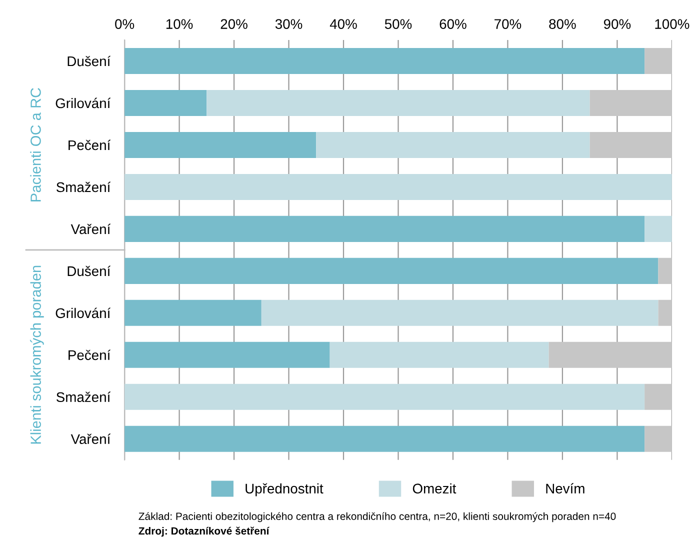 The height and width of the screenshot is (541, 692). Describe the element at coordinates (343, 24) in the screenshot. I see `x-tick-label: 40%` at that location.